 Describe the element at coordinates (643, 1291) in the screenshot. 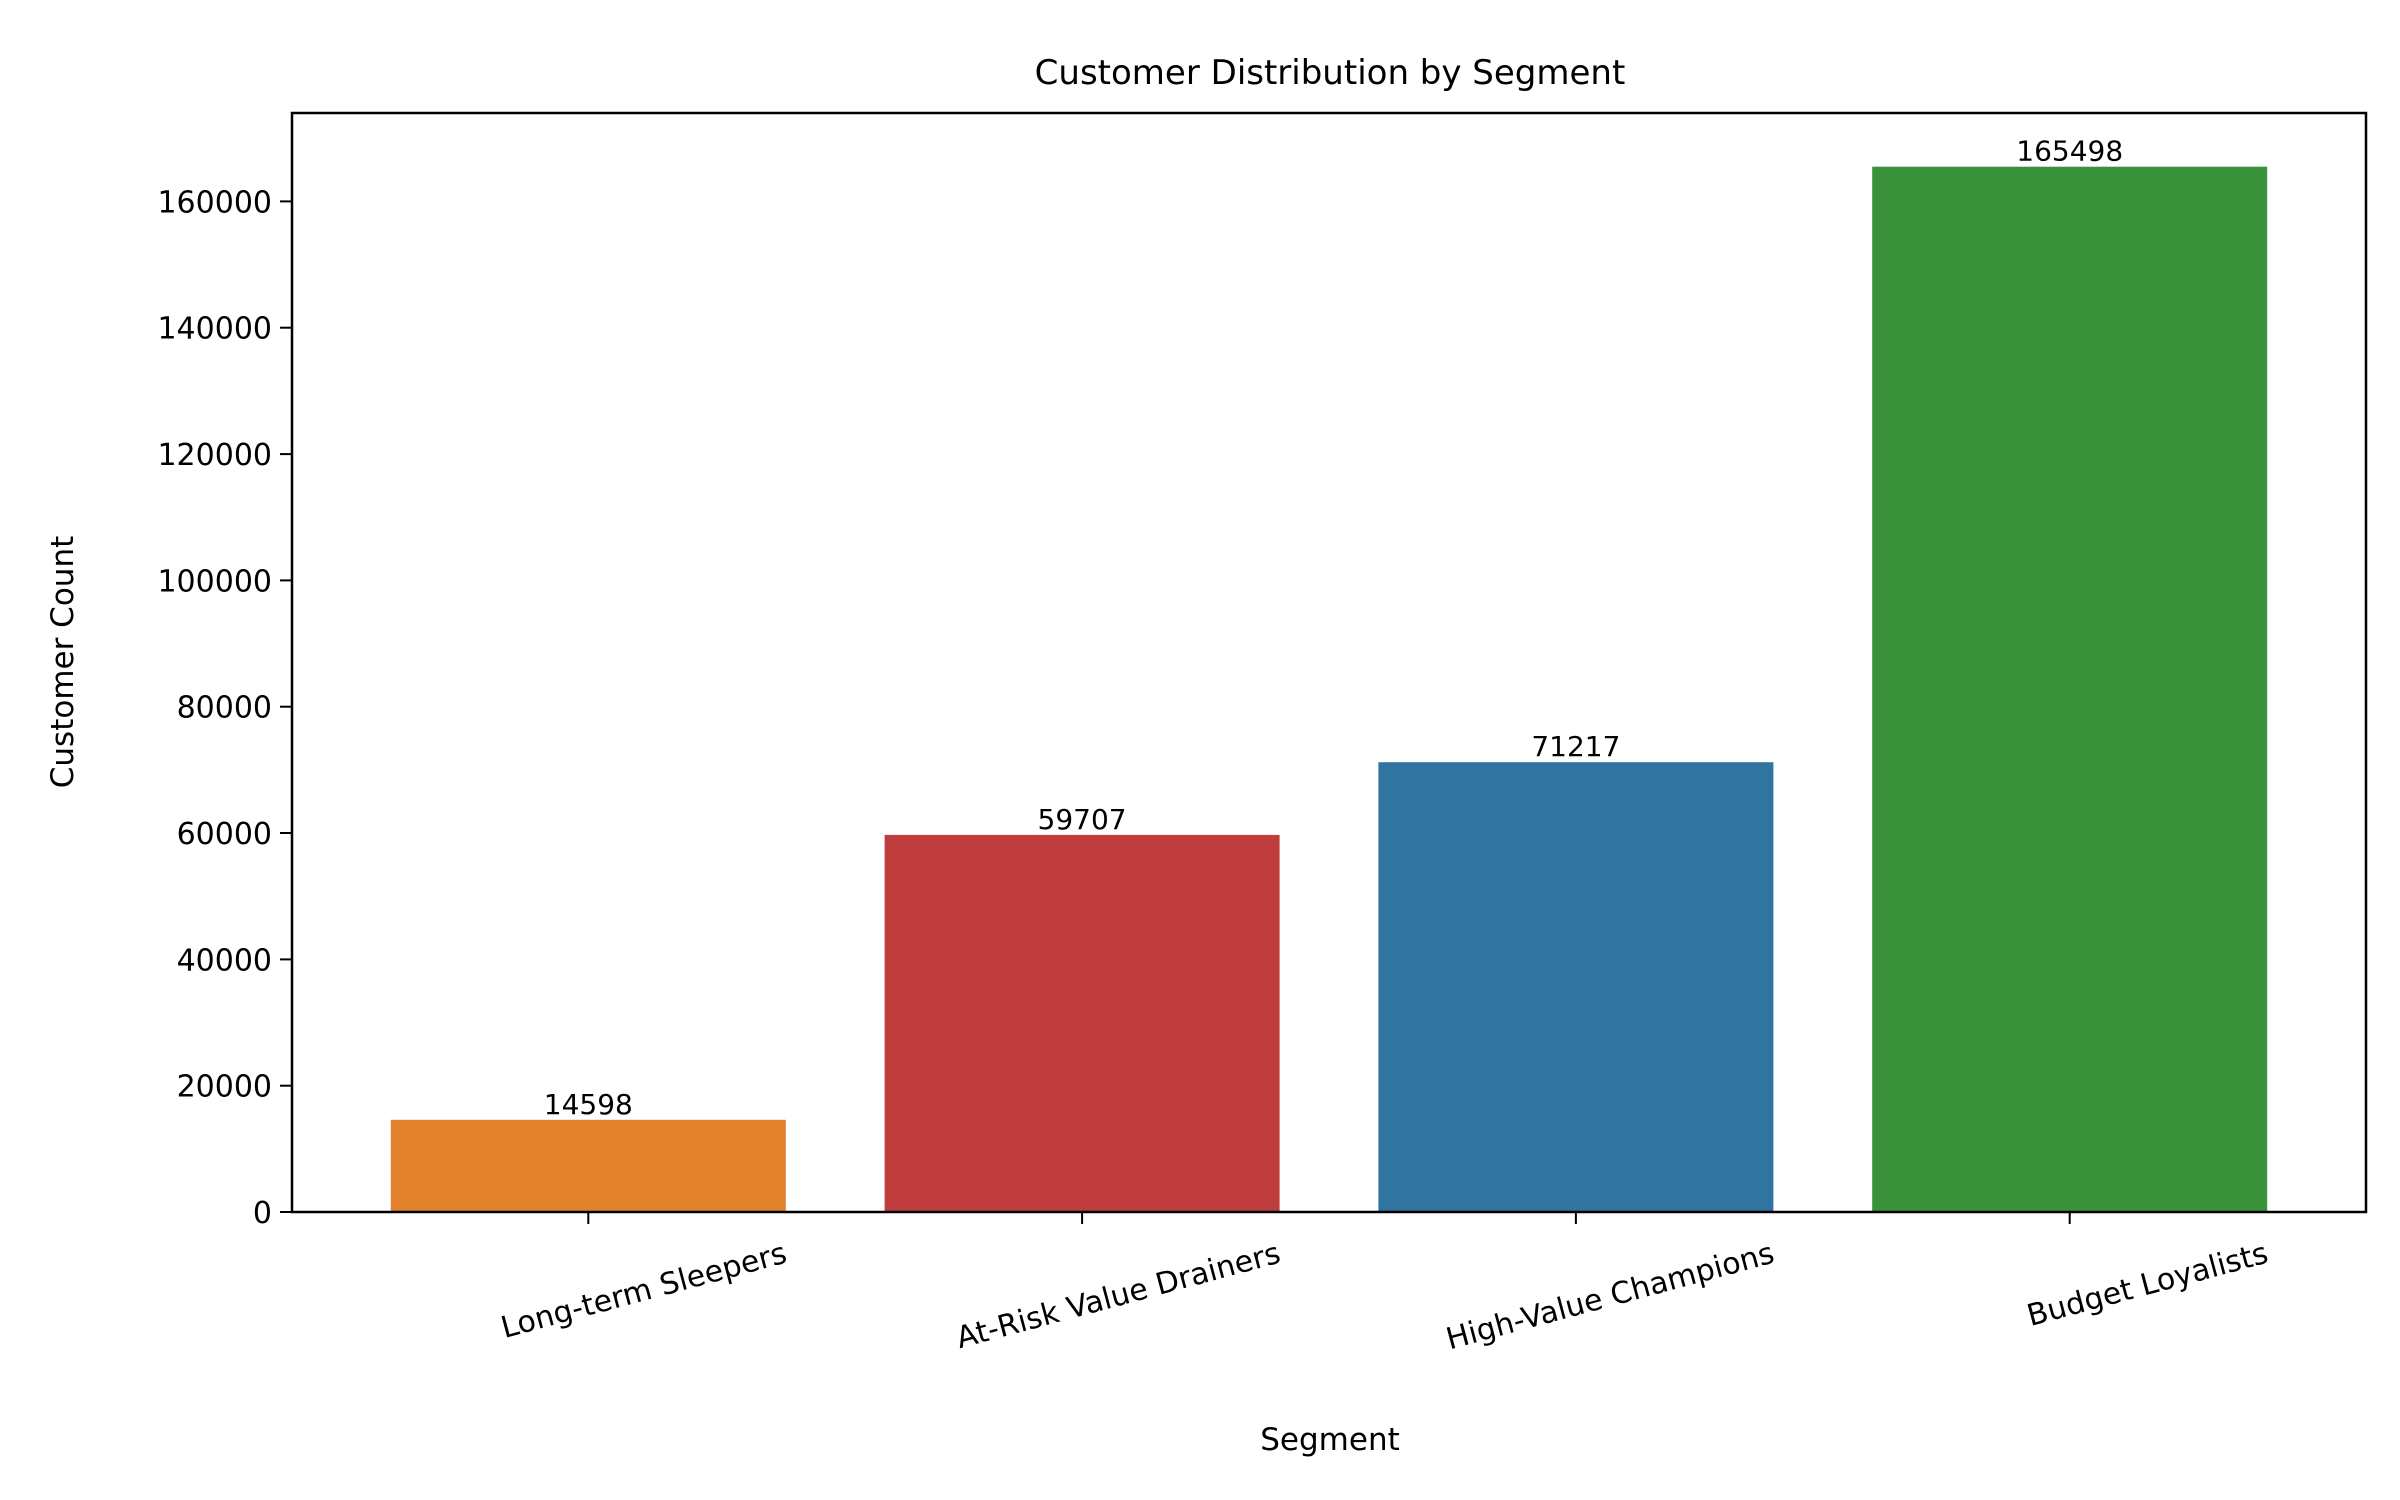

I see `x-tick-label-0: Long-term Sleepers` at that location.